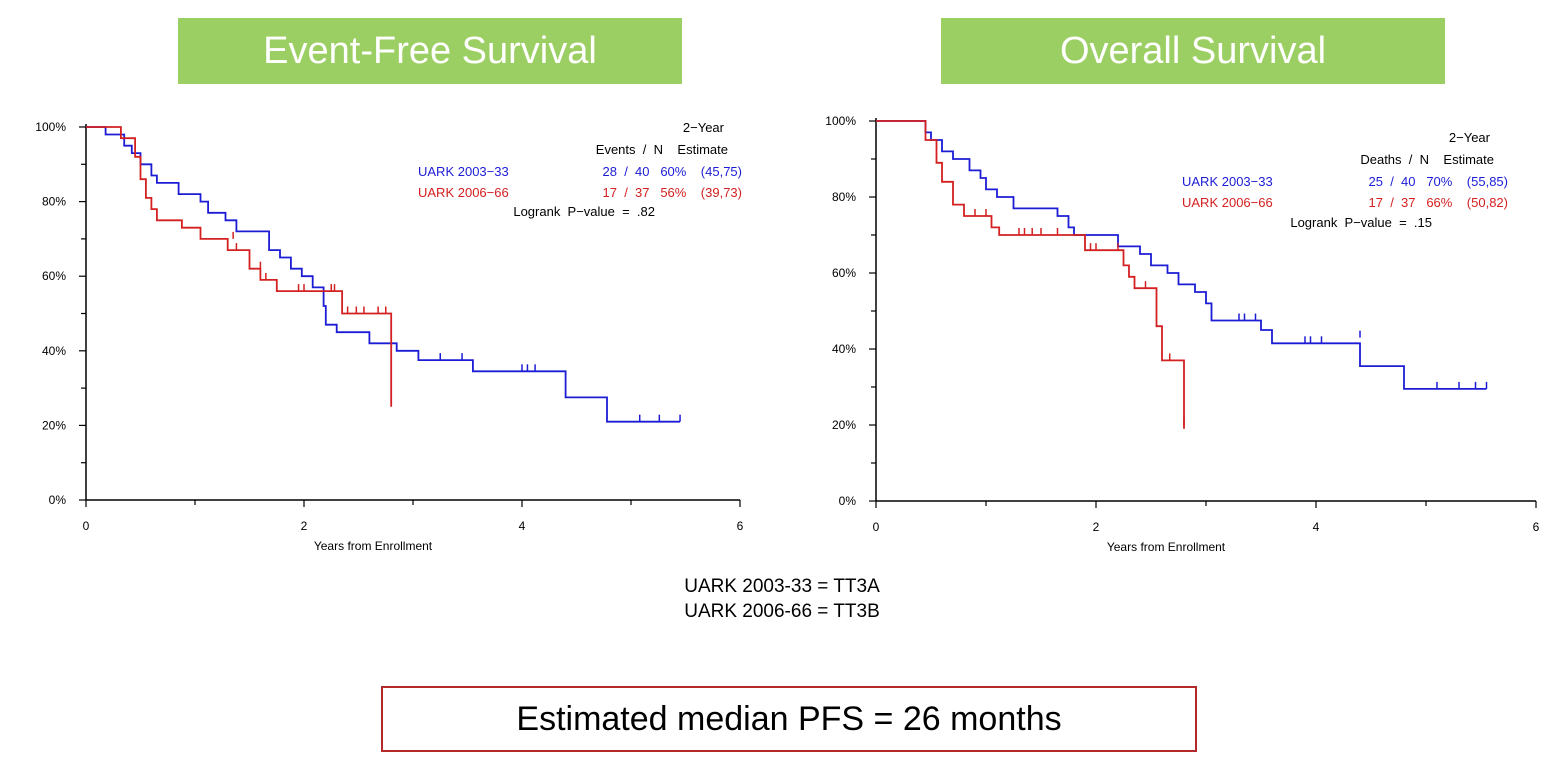 The height and width of the screenshot is (774, 1564). Describe the element at coordinates (584, 211) in the screenshot. I see `logrank-pvalue: Logrank P−value = .82` at that location.